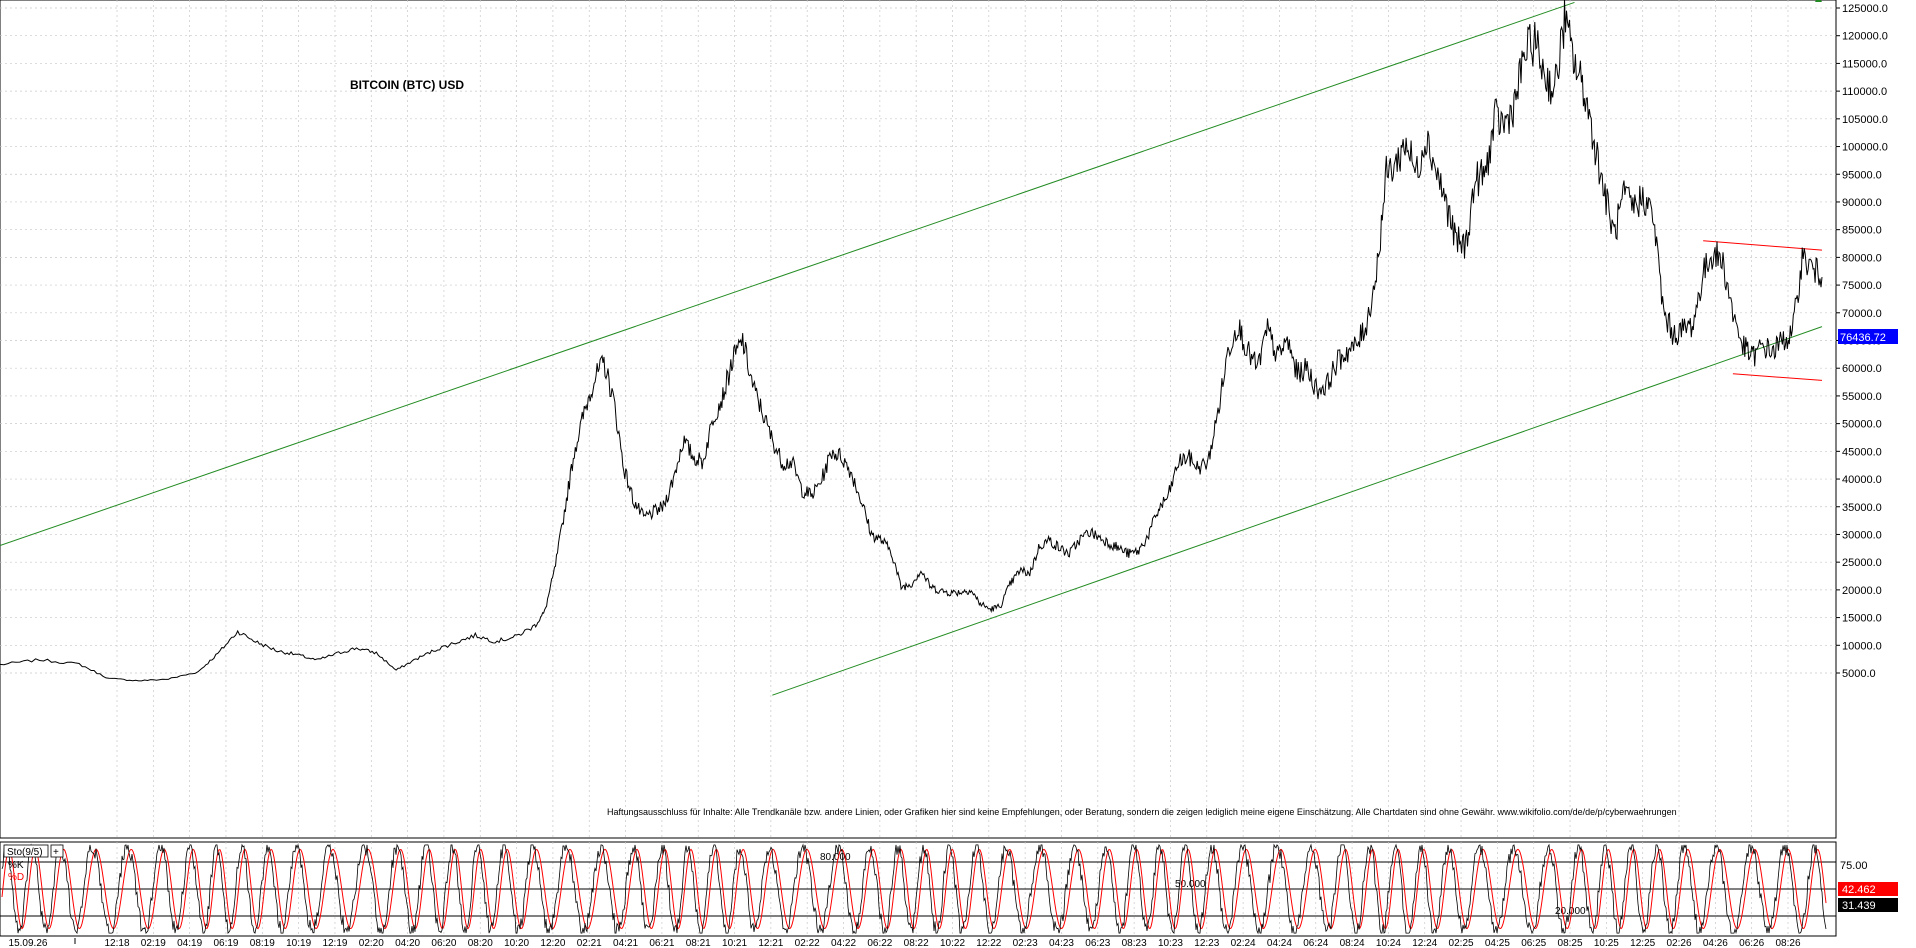 The width and height of the screenshot is (1916, 948). Describe the element at coordinates (116, 943) in the screenshot. I see `time-tick-label: 12:18` at that location.